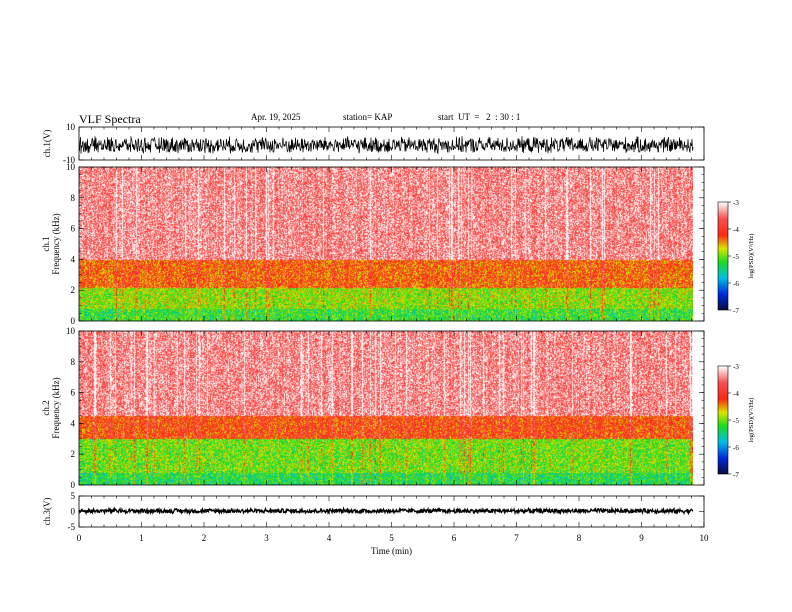 This screenshot has height=612, width=792. What do you see at coordinates (736, 257) in the screenshot?
I see `colorbar-tick-label-1-2: -5` at bounding box center [736, 257].